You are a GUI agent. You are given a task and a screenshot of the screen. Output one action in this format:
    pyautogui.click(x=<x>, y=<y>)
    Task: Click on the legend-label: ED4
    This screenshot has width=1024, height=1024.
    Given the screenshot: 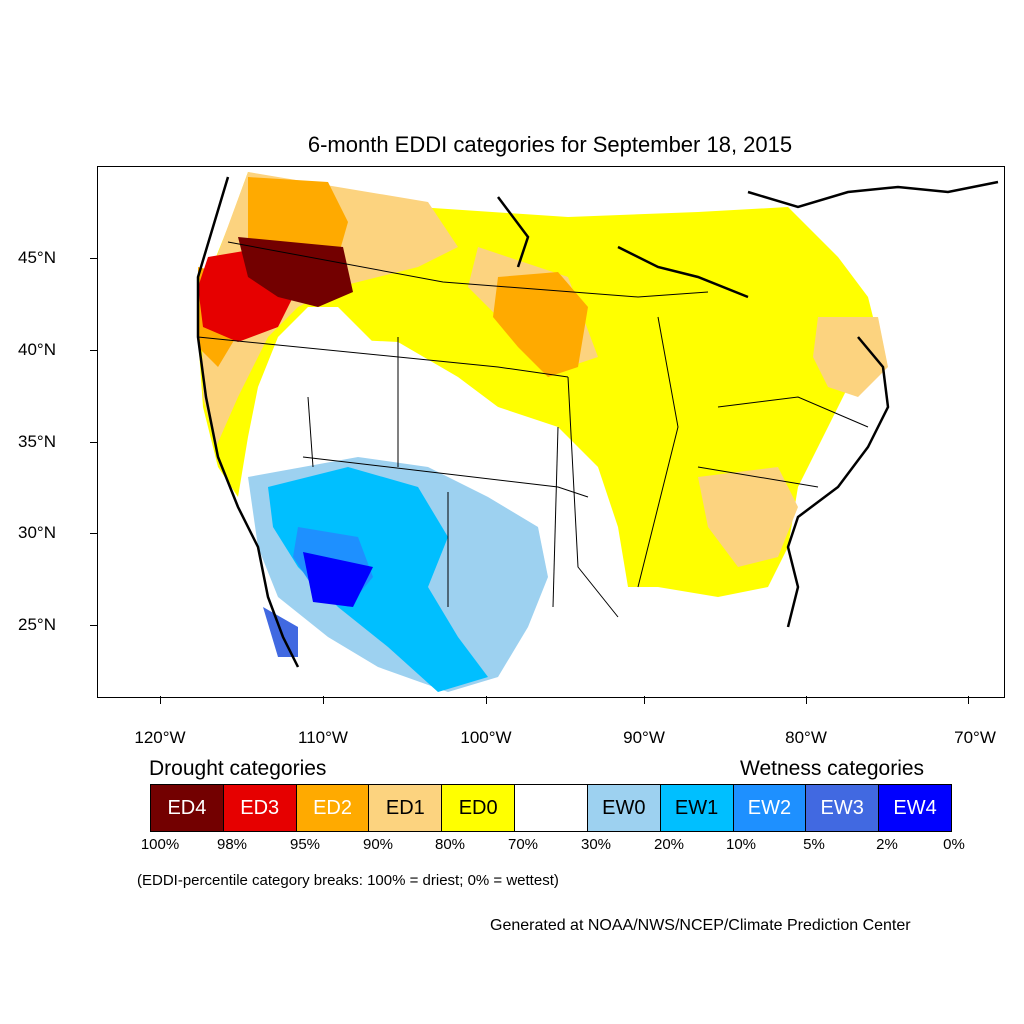 What is the action you would take?
    pyautogui.click(x=187, y=807)
    